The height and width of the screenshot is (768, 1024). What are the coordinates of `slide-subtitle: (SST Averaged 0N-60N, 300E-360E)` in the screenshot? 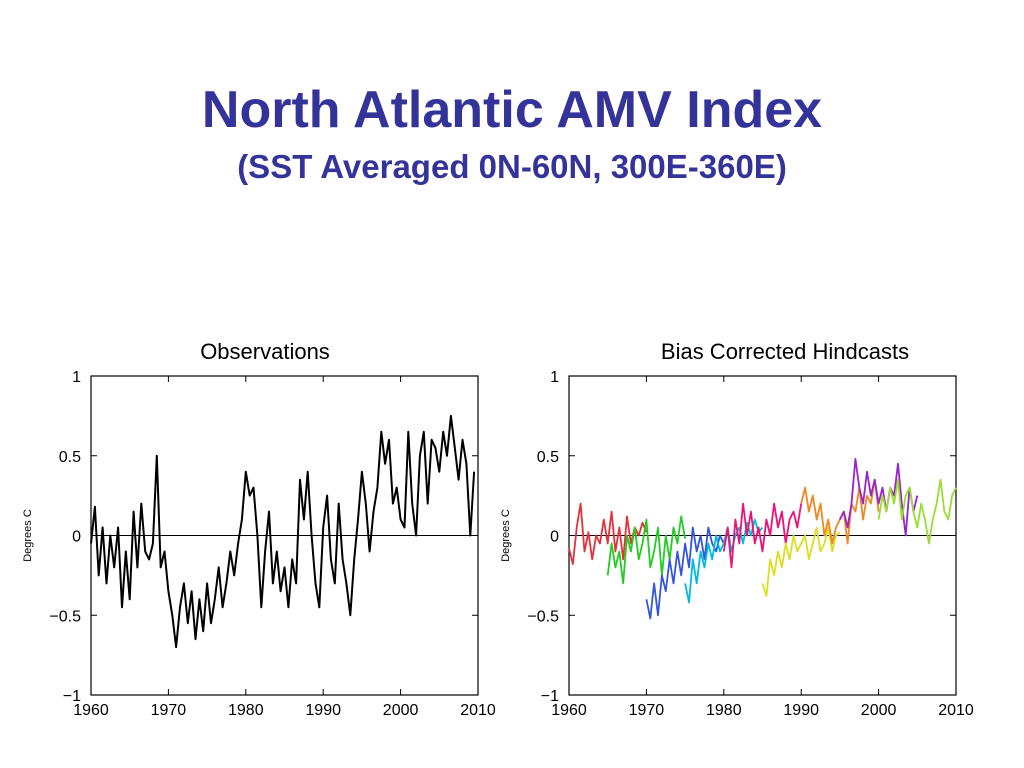 It's located at (512, 166).